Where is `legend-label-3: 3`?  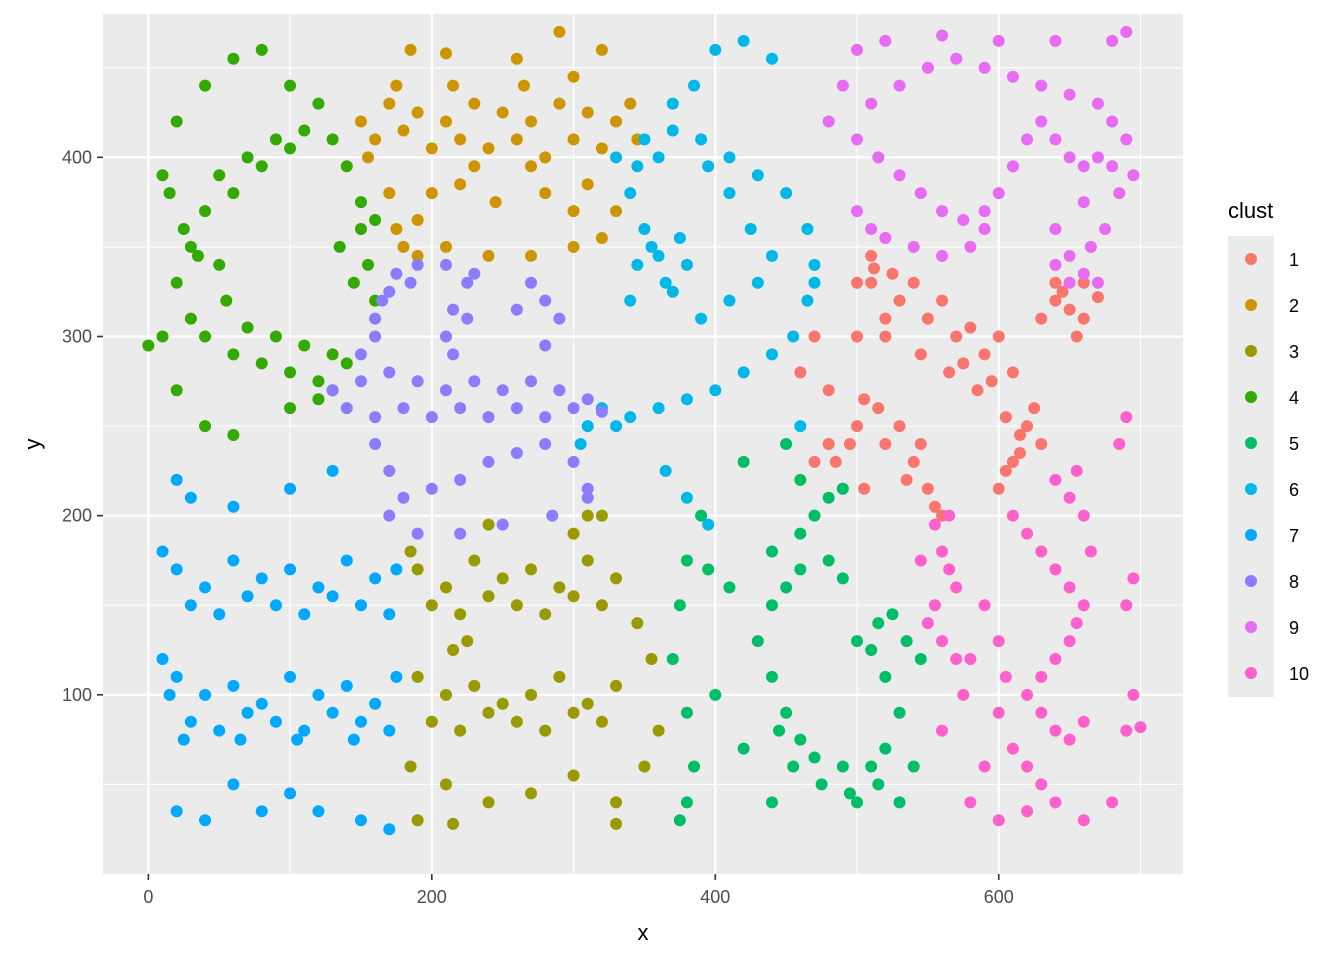 legend-label-3: 3 is located at coordinates (1294, 352).